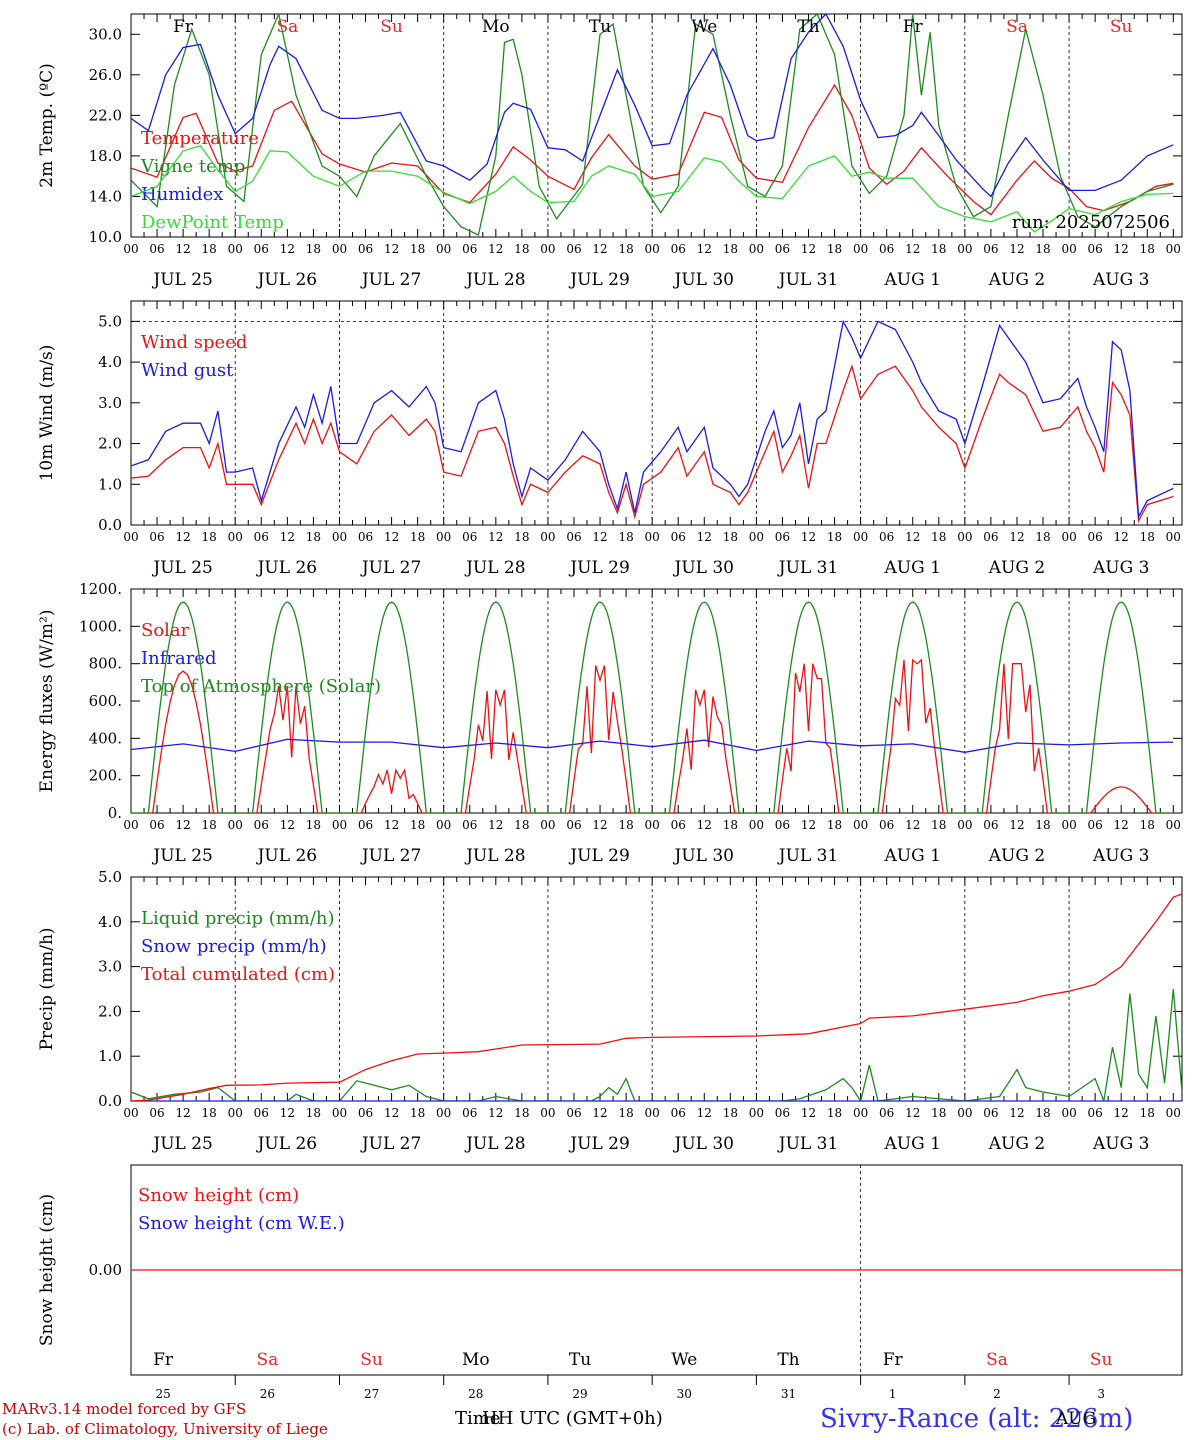 The height and width of the screenshot is (1440, 1194). What do you see at coordinates (105, 196) in the screenshot?
I see `y-tick-label: 14.0` at bounding box center [105, 196].